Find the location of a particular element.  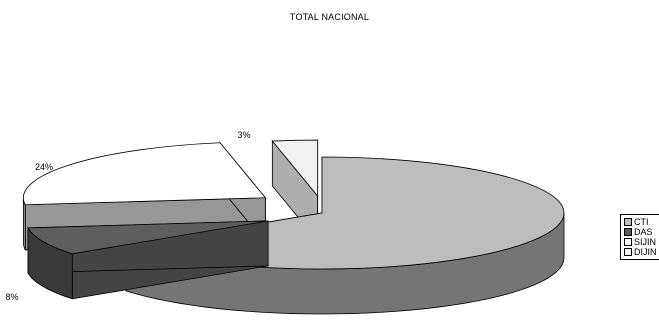

legend-label-das: DAS is located at coordinates (643, 232).